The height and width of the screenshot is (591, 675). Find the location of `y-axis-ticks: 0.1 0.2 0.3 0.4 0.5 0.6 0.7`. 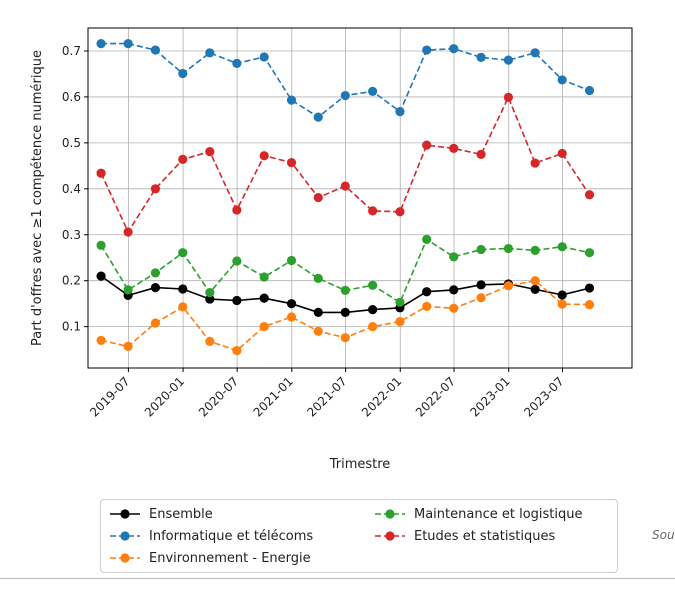

y-axis-ticks: 0.1 0.2 0.3 0.4 0.5 0.6 0.7 is located at coordinates (75, 189).